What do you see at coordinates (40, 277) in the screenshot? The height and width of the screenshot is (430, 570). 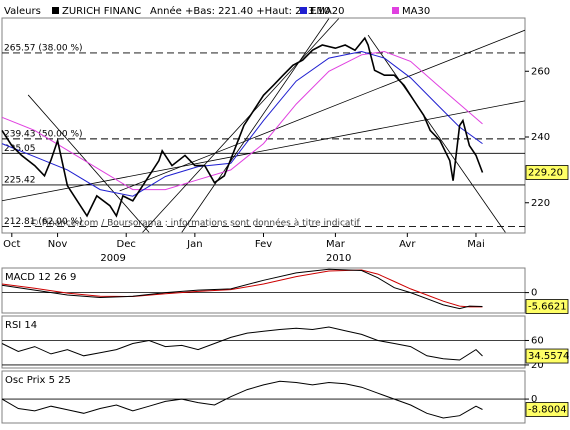 I see `panel-title: MACD 12 26 9` at bounding box center [40, 277].